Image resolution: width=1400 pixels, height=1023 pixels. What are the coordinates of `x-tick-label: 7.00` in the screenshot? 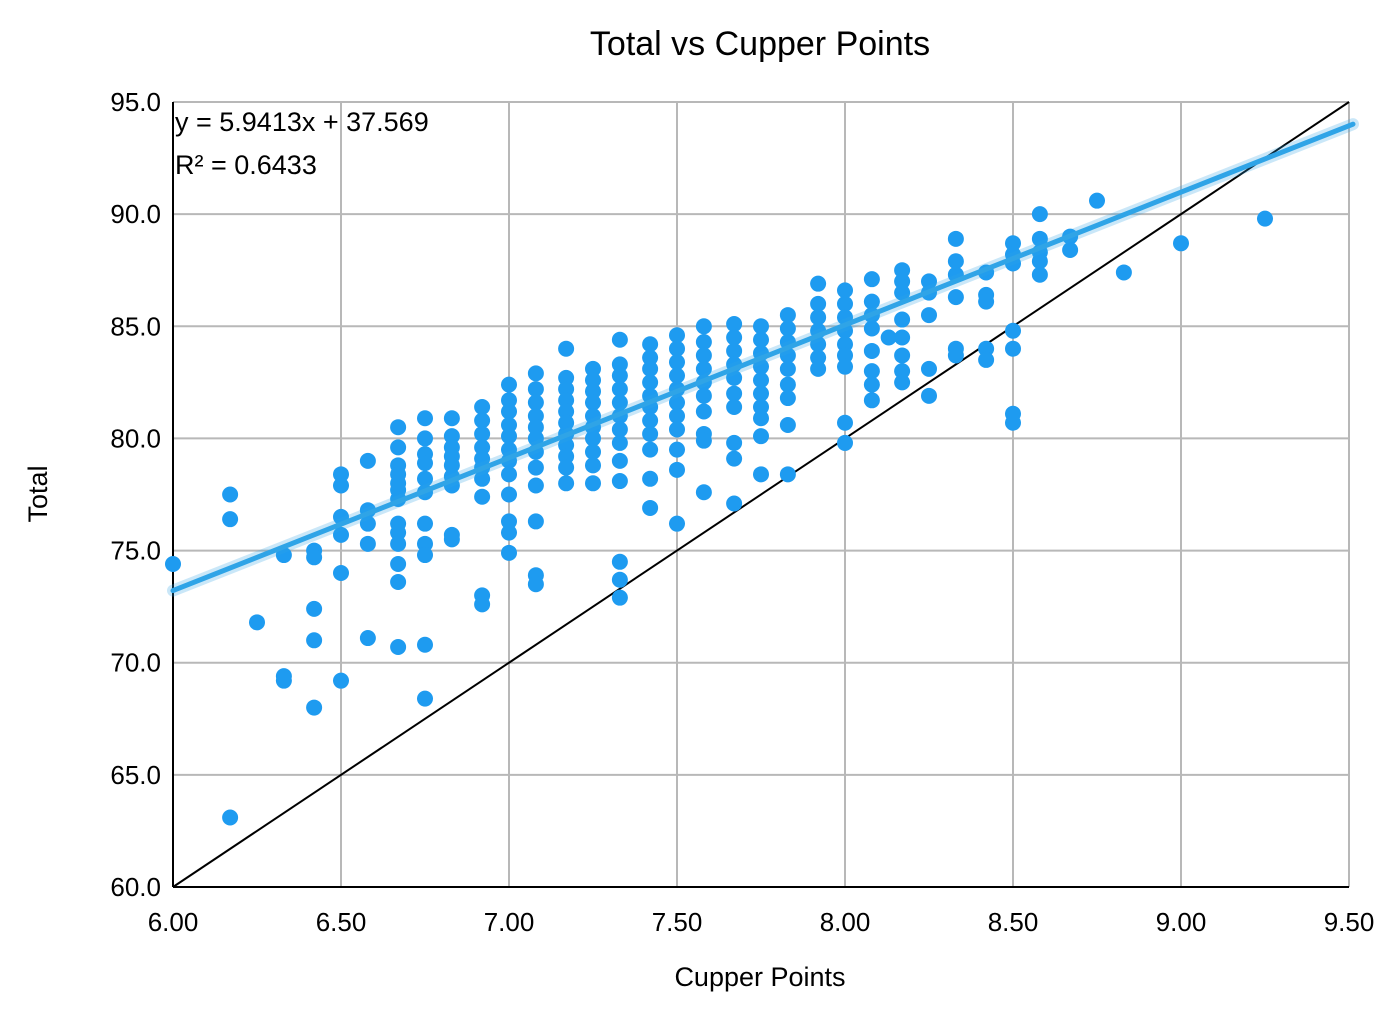 It's located at (509, 922).